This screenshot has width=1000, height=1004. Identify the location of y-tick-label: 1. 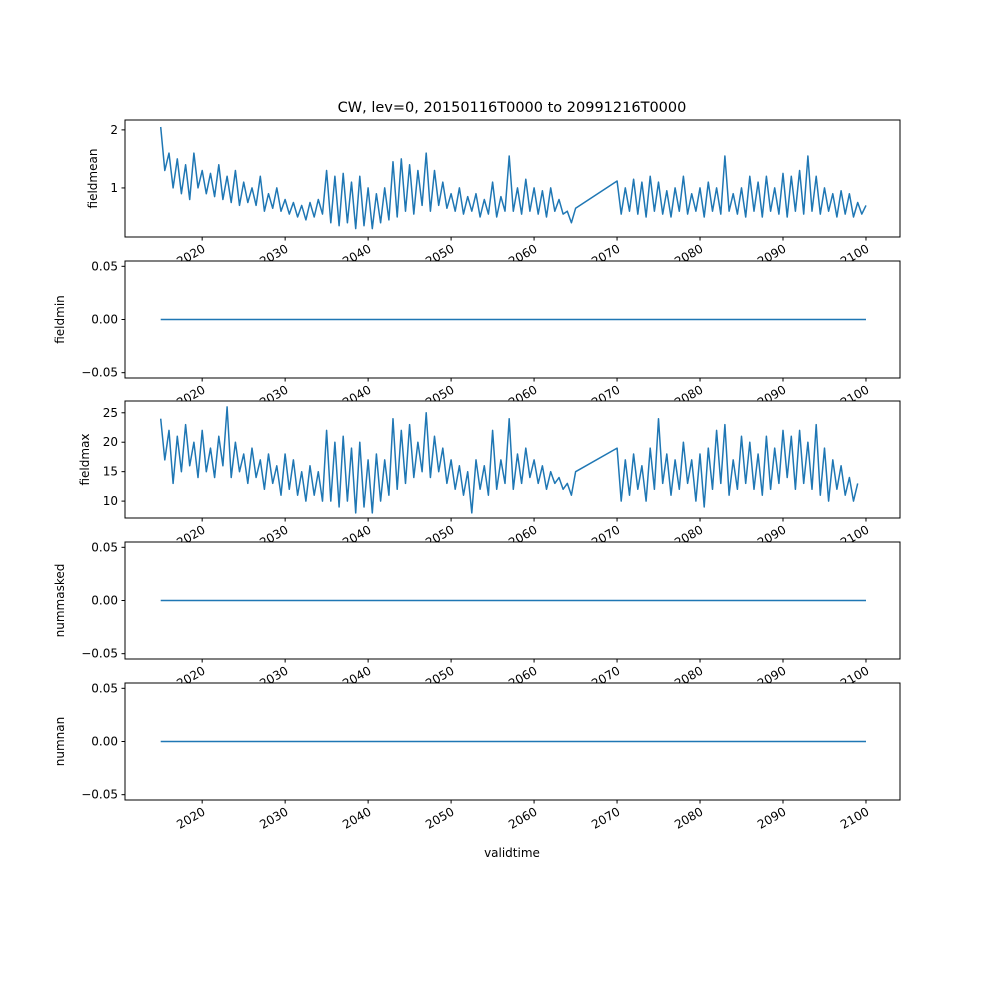
(114, 188).